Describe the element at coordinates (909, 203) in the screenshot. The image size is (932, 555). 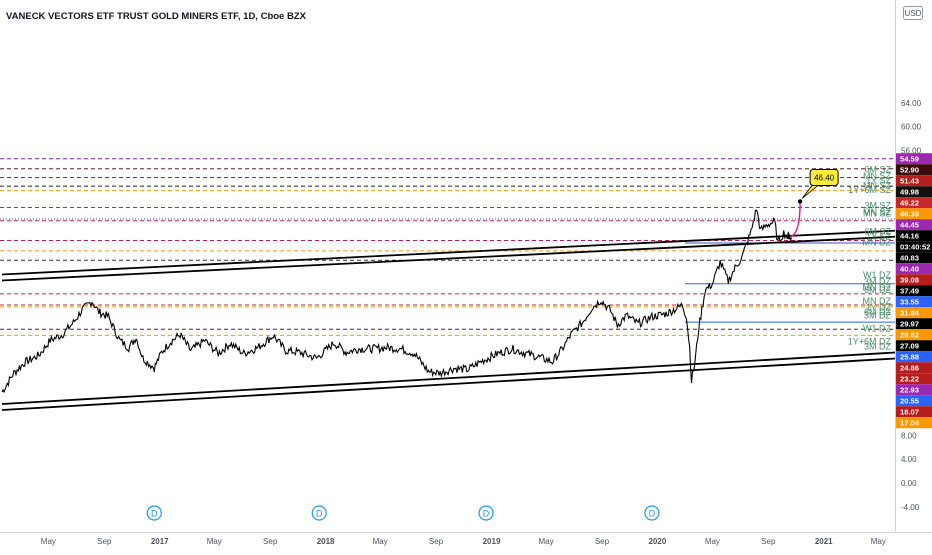
I see `badge-text: 49.22` at that location.